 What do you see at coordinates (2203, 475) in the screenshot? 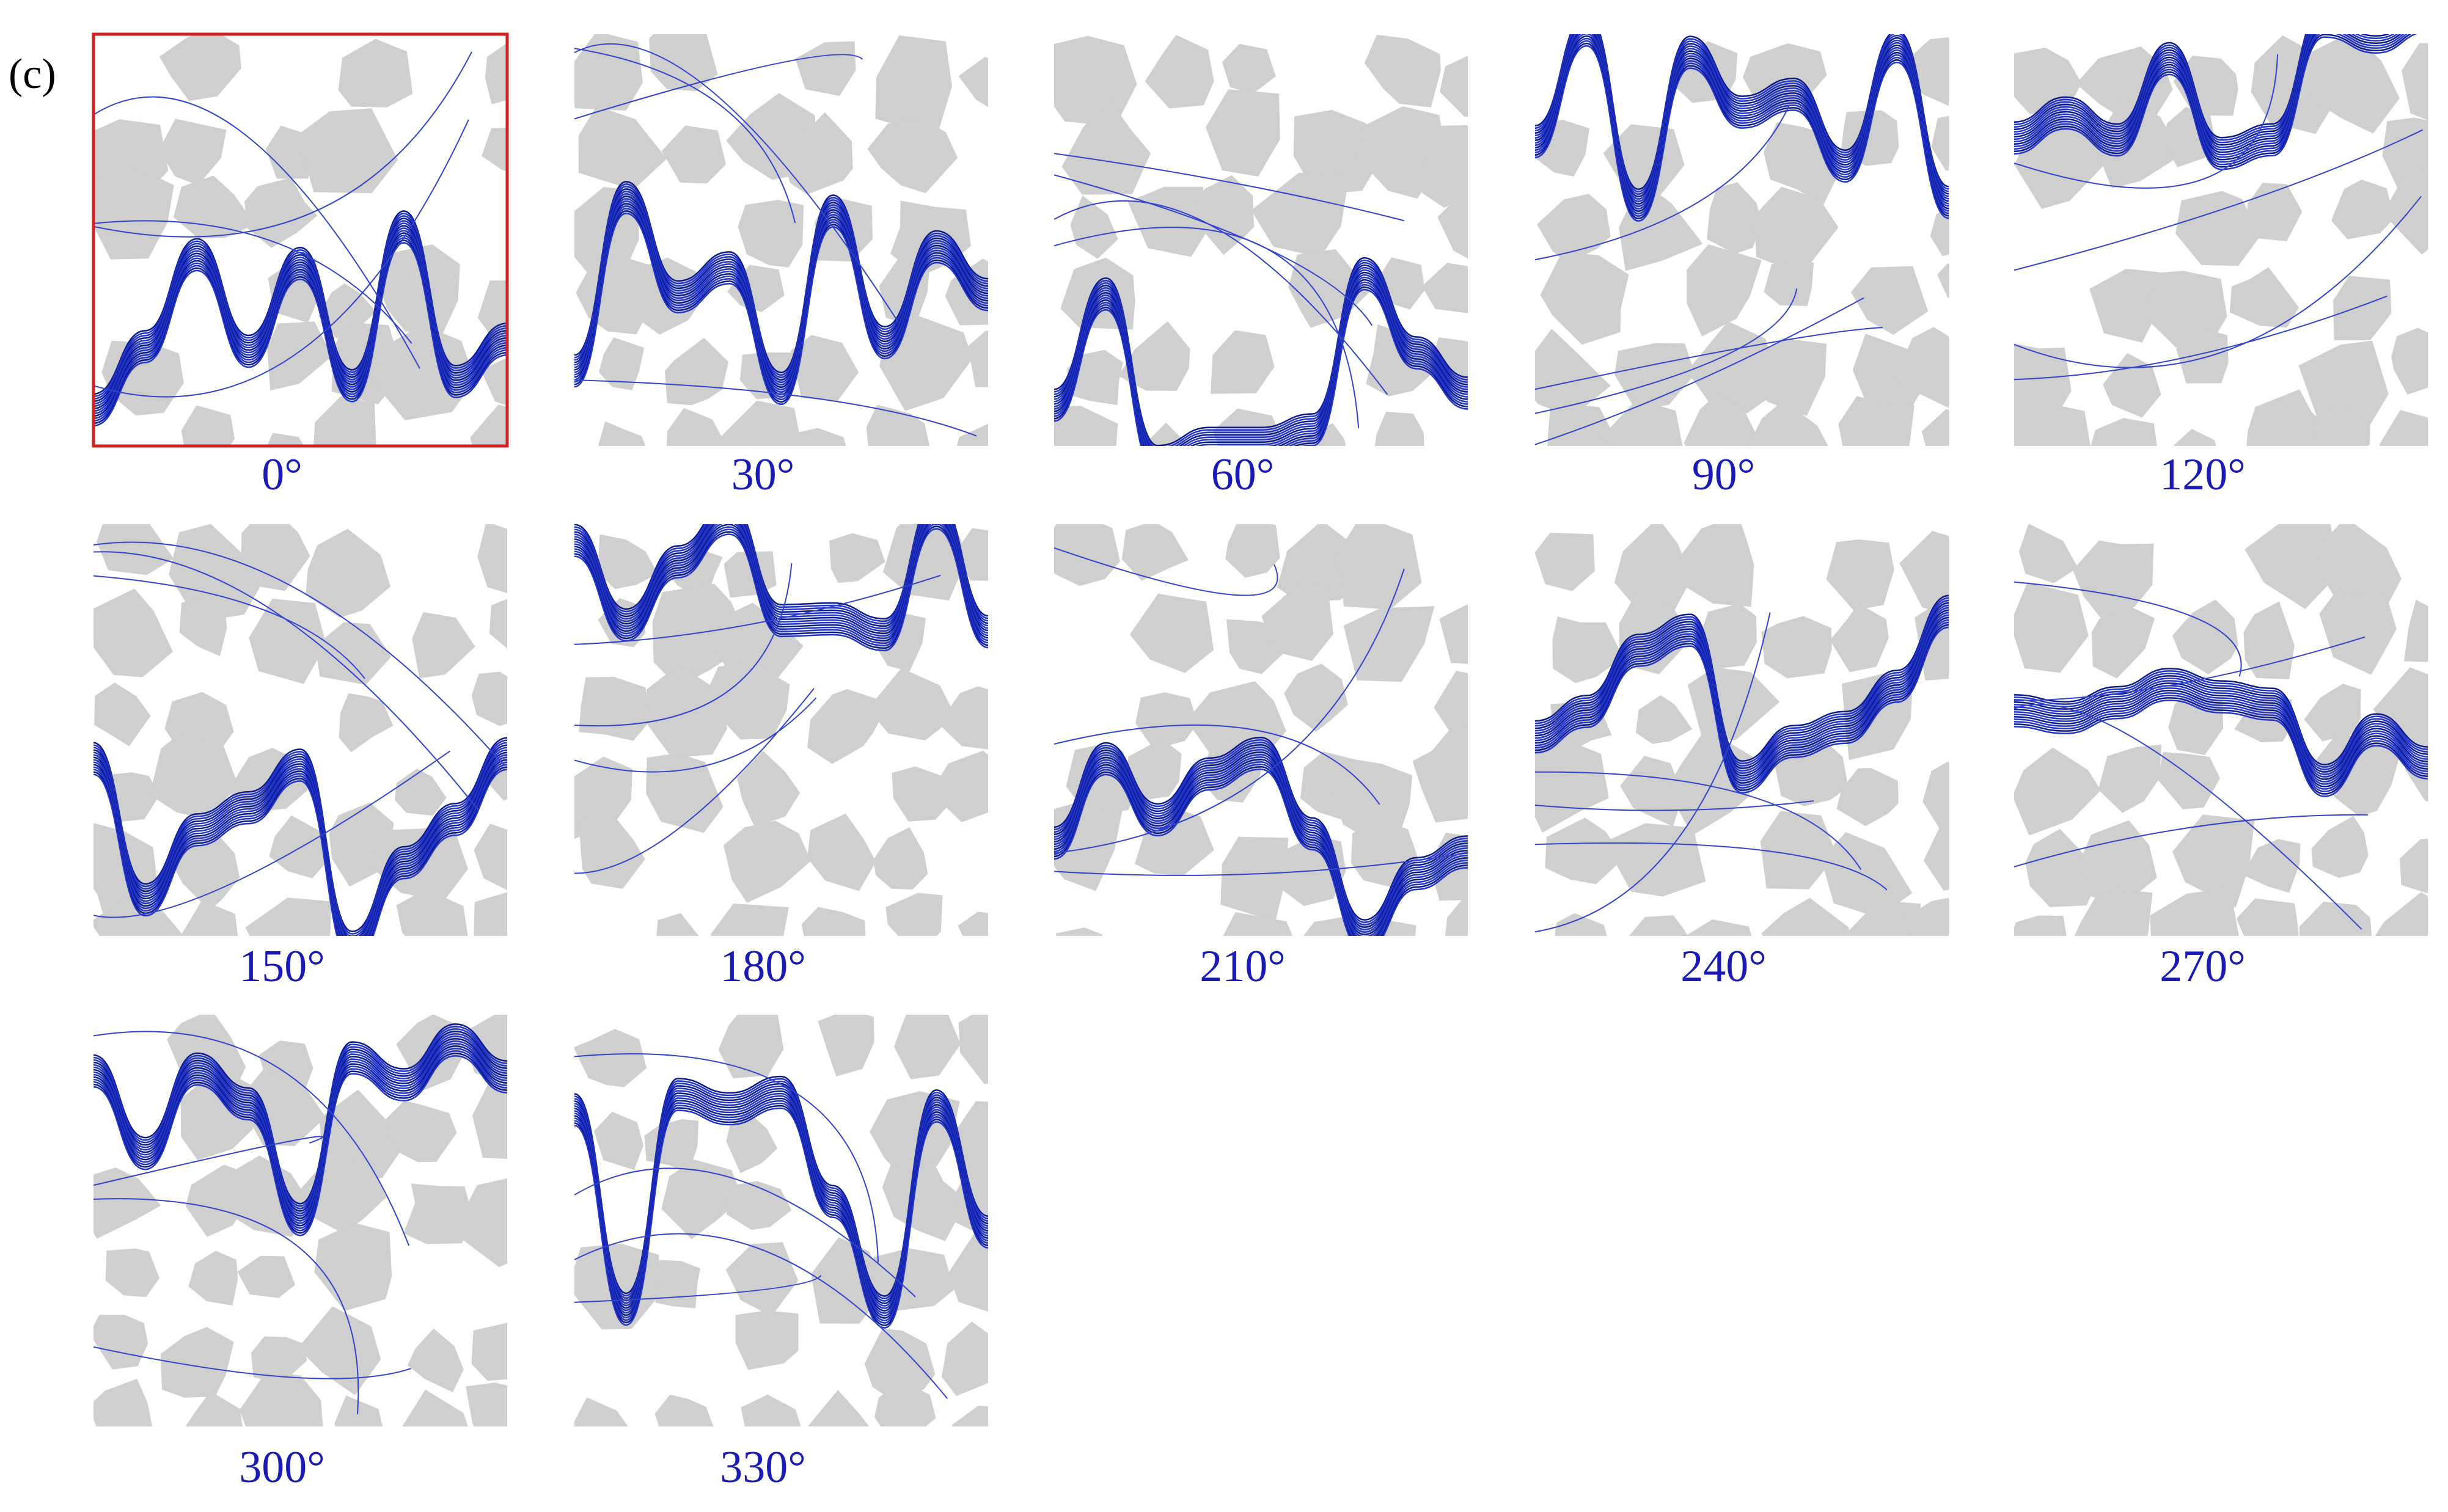
I see `angle-label: 120°` at bounding box center [2203, 475].